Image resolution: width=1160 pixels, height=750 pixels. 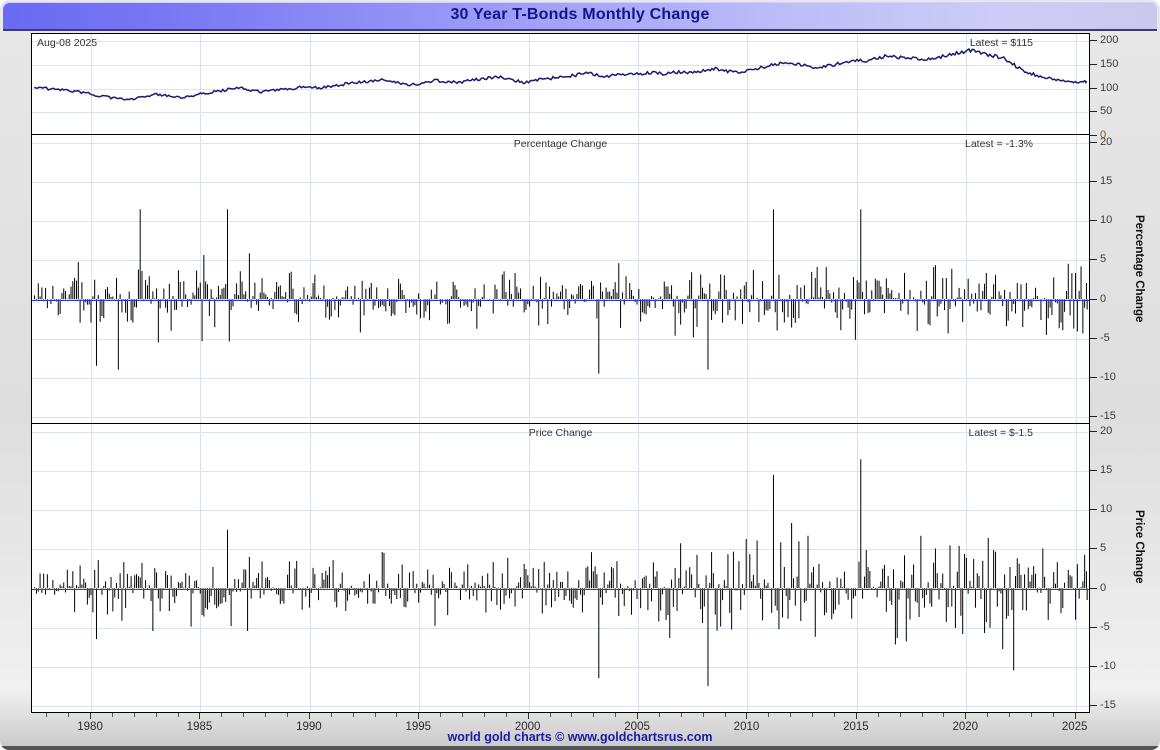 What do you see at coordinates (1074, 727) in the screenshot?
I see `x-axis-label: 2025` at bounding box center [1074, 727].